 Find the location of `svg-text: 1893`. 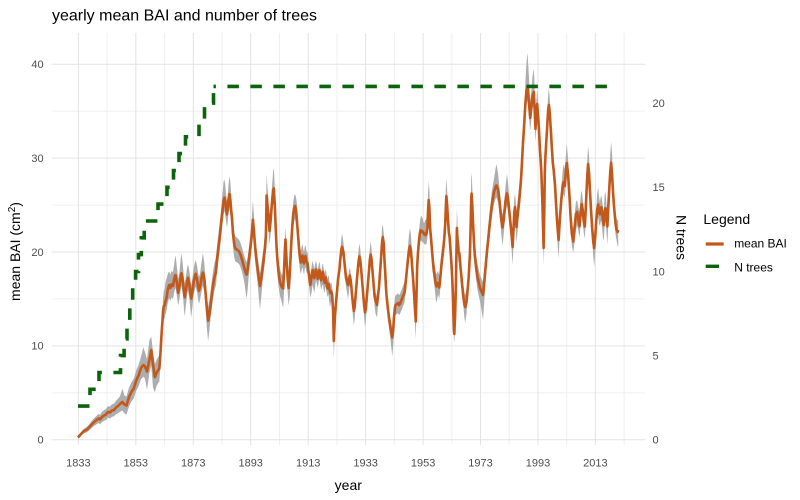

svg-text: 1893 is located at coordinates (250, 464).